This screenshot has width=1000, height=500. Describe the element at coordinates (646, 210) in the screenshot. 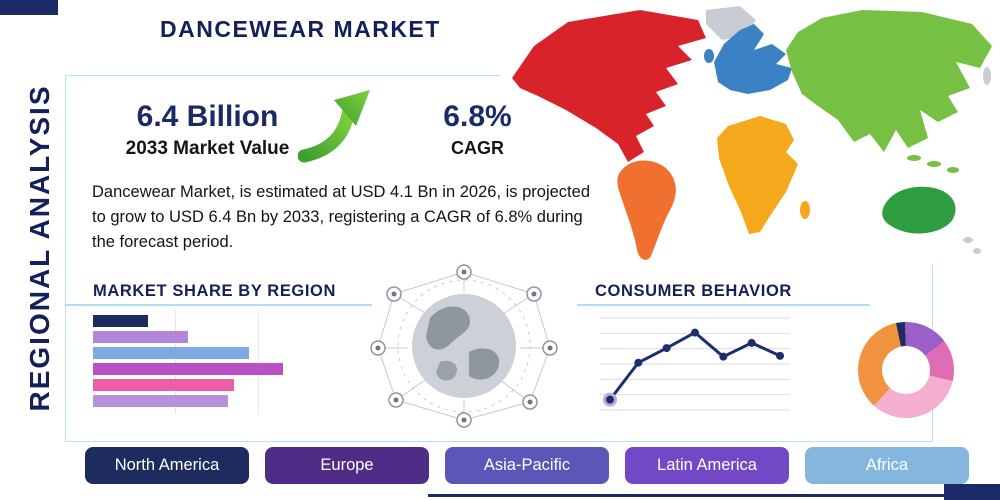

I see `map-south-america` at that location.